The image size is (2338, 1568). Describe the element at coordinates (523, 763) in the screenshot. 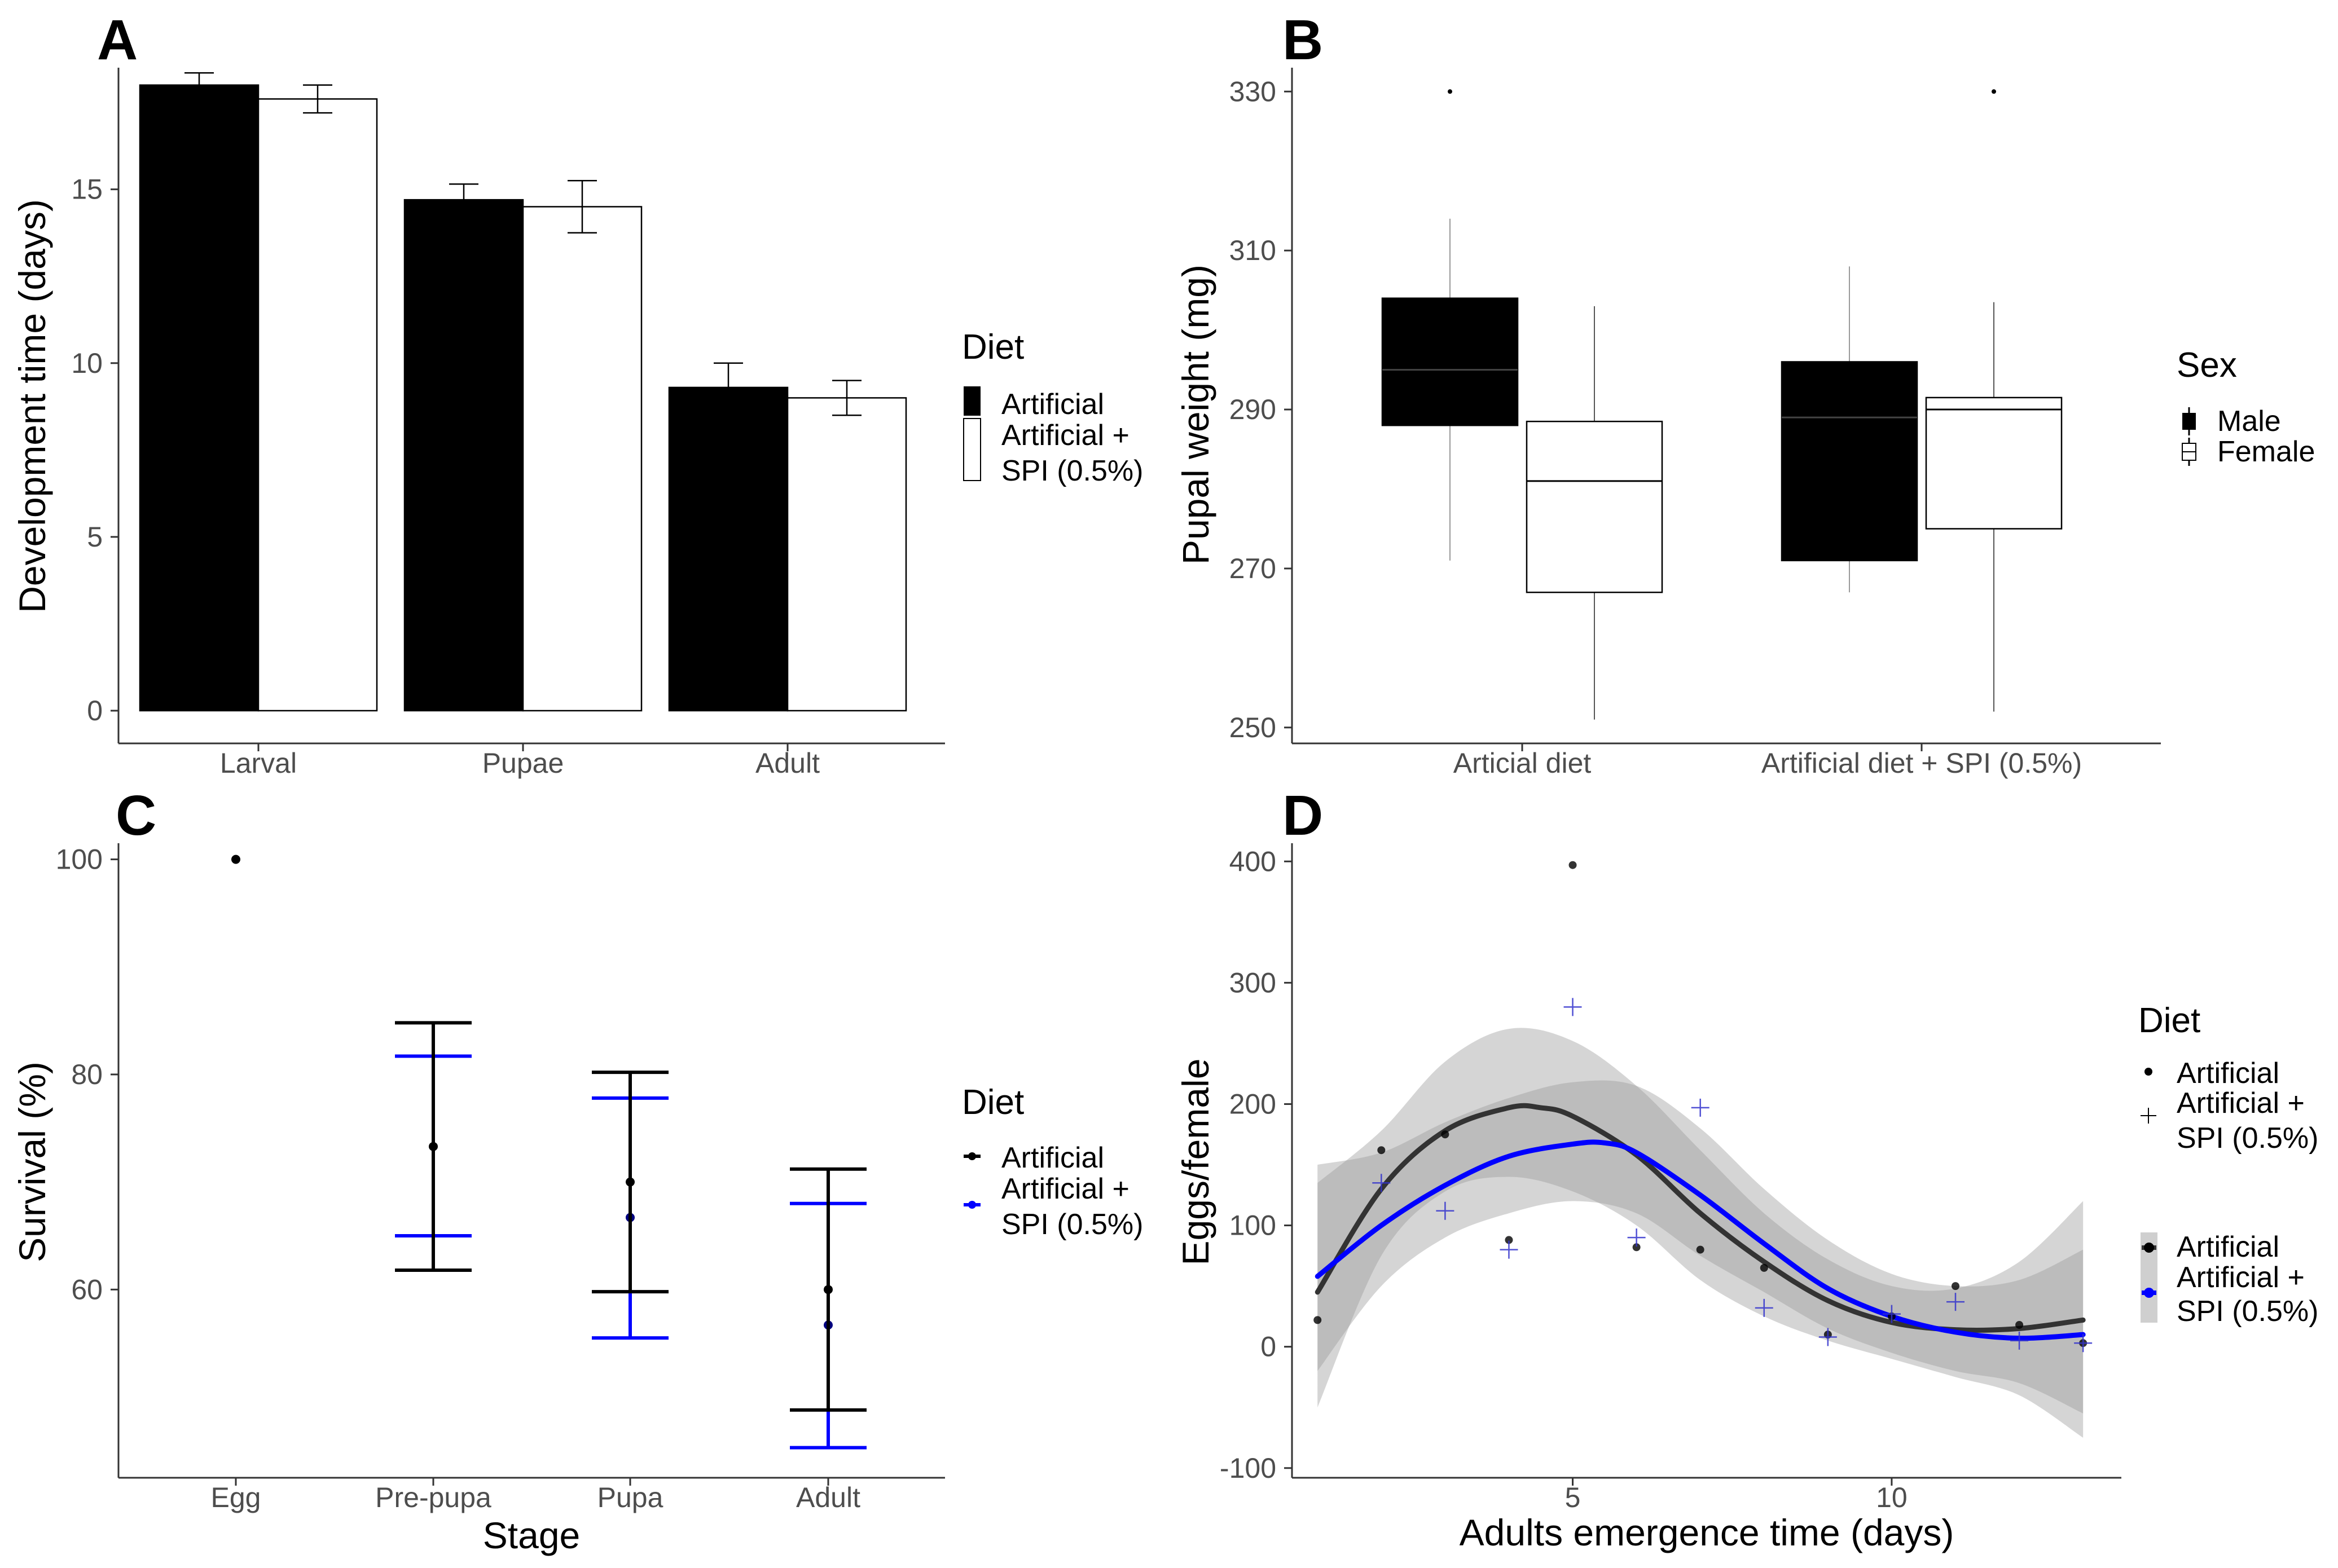

I see `panel-a-xtick-label: Pupae` at that location.